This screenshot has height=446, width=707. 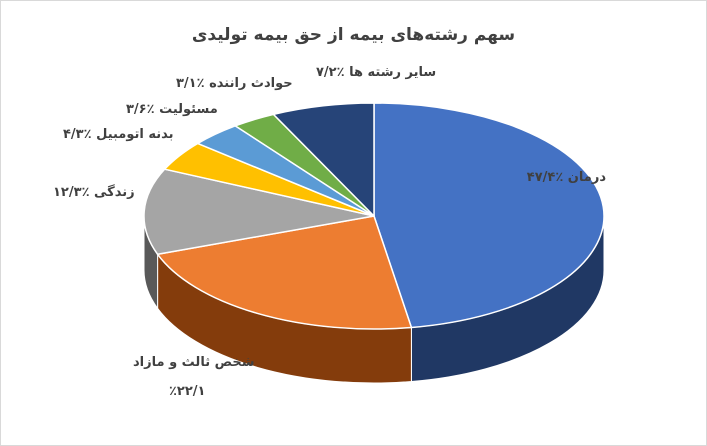 I want to click on label-zendegi: زندگی ٪۱۲/۳, so click(x=94, y=192).